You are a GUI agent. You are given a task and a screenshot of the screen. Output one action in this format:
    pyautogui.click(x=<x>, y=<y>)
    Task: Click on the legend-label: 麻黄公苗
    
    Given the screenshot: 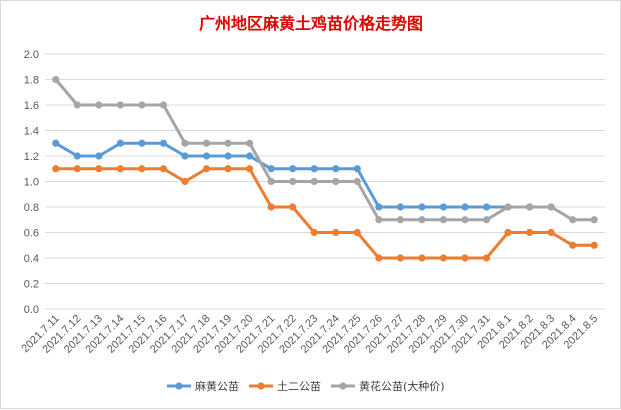 What is the action you would take?
    pyautogui.click(x=217, y=386)
    